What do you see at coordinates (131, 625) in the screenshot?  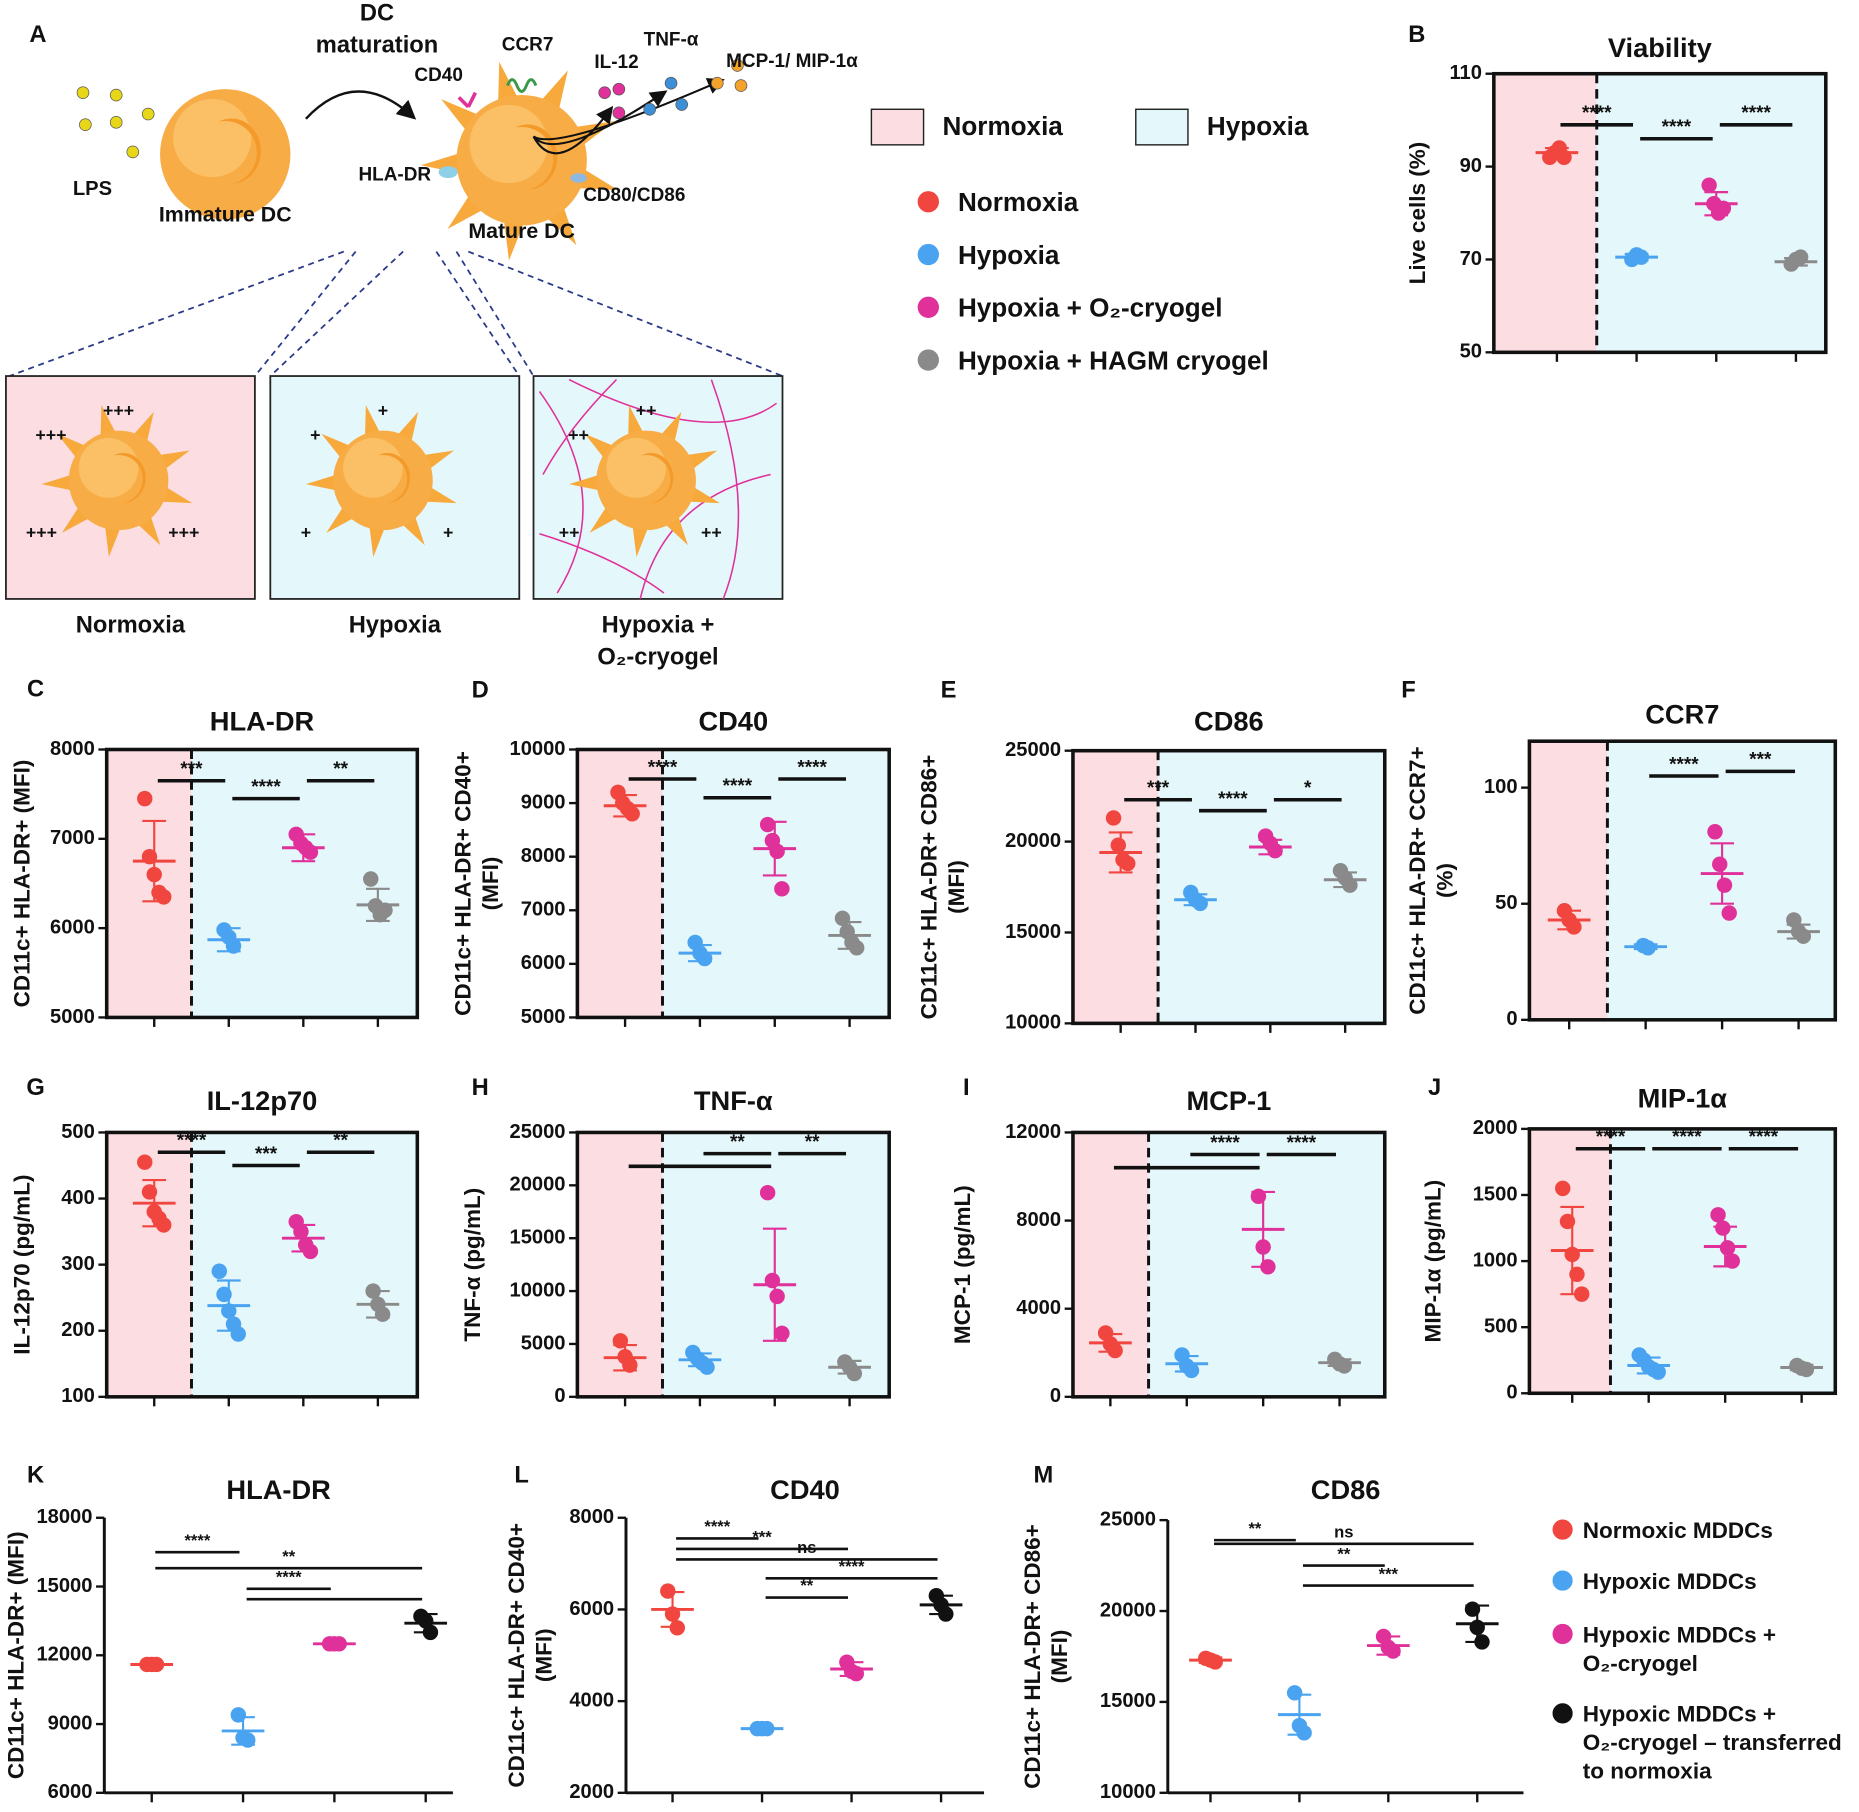 I see `condition-label: Normoxia` at bounding box center [131, 625].